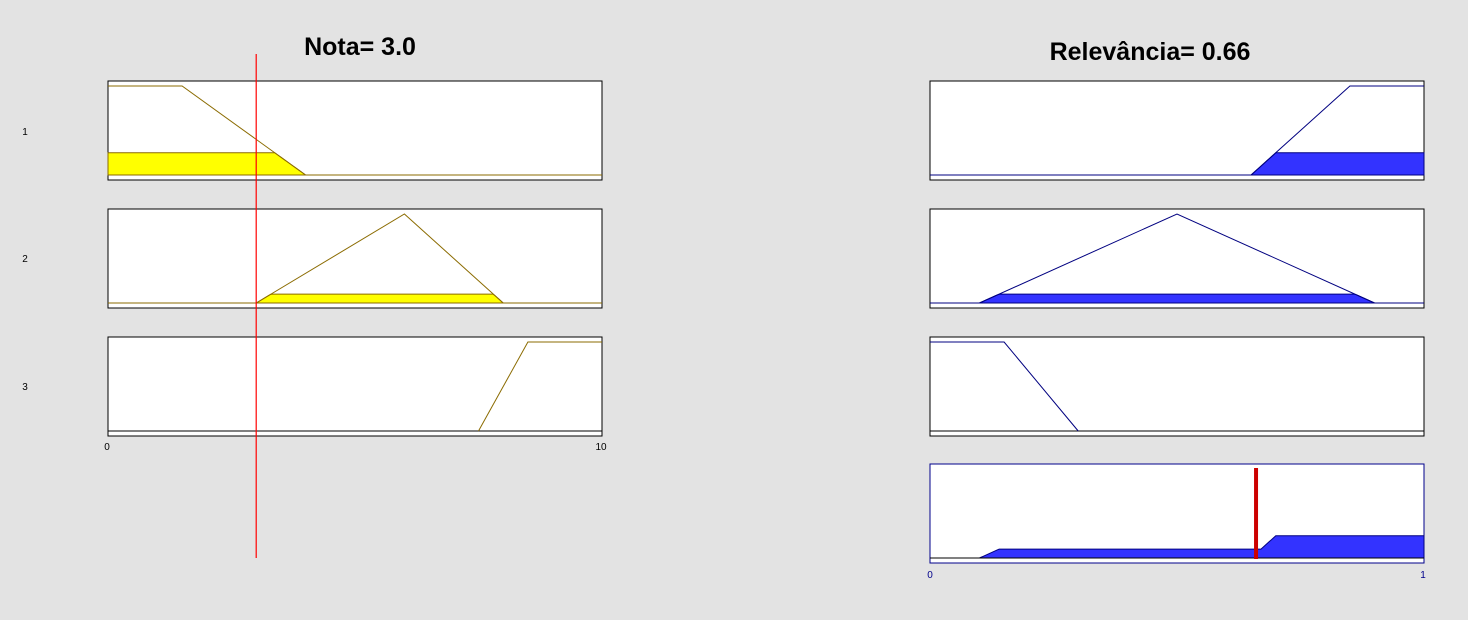 This screenshot has width=1468, height=620. What do you see at coordinates (360, 47) in the screenshot?
I see `input-title: Nota= 3.0` at bounding box center [360, 47].